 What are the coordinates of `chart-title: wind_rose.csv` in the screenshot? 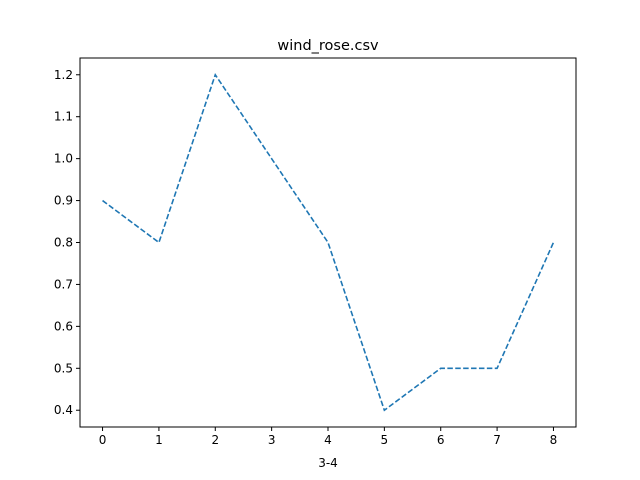 It's located at (328, 46).